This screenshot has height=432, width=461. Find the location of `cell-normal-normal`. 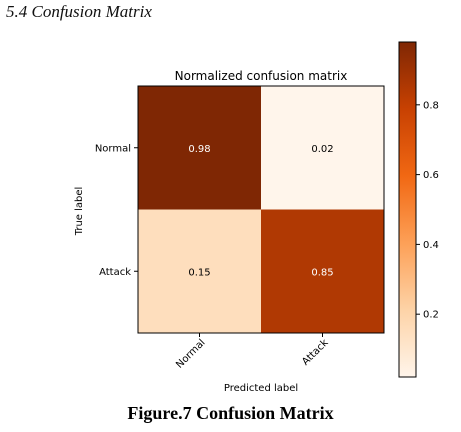

cell-normal-normal is located at coordinates (199, 148).